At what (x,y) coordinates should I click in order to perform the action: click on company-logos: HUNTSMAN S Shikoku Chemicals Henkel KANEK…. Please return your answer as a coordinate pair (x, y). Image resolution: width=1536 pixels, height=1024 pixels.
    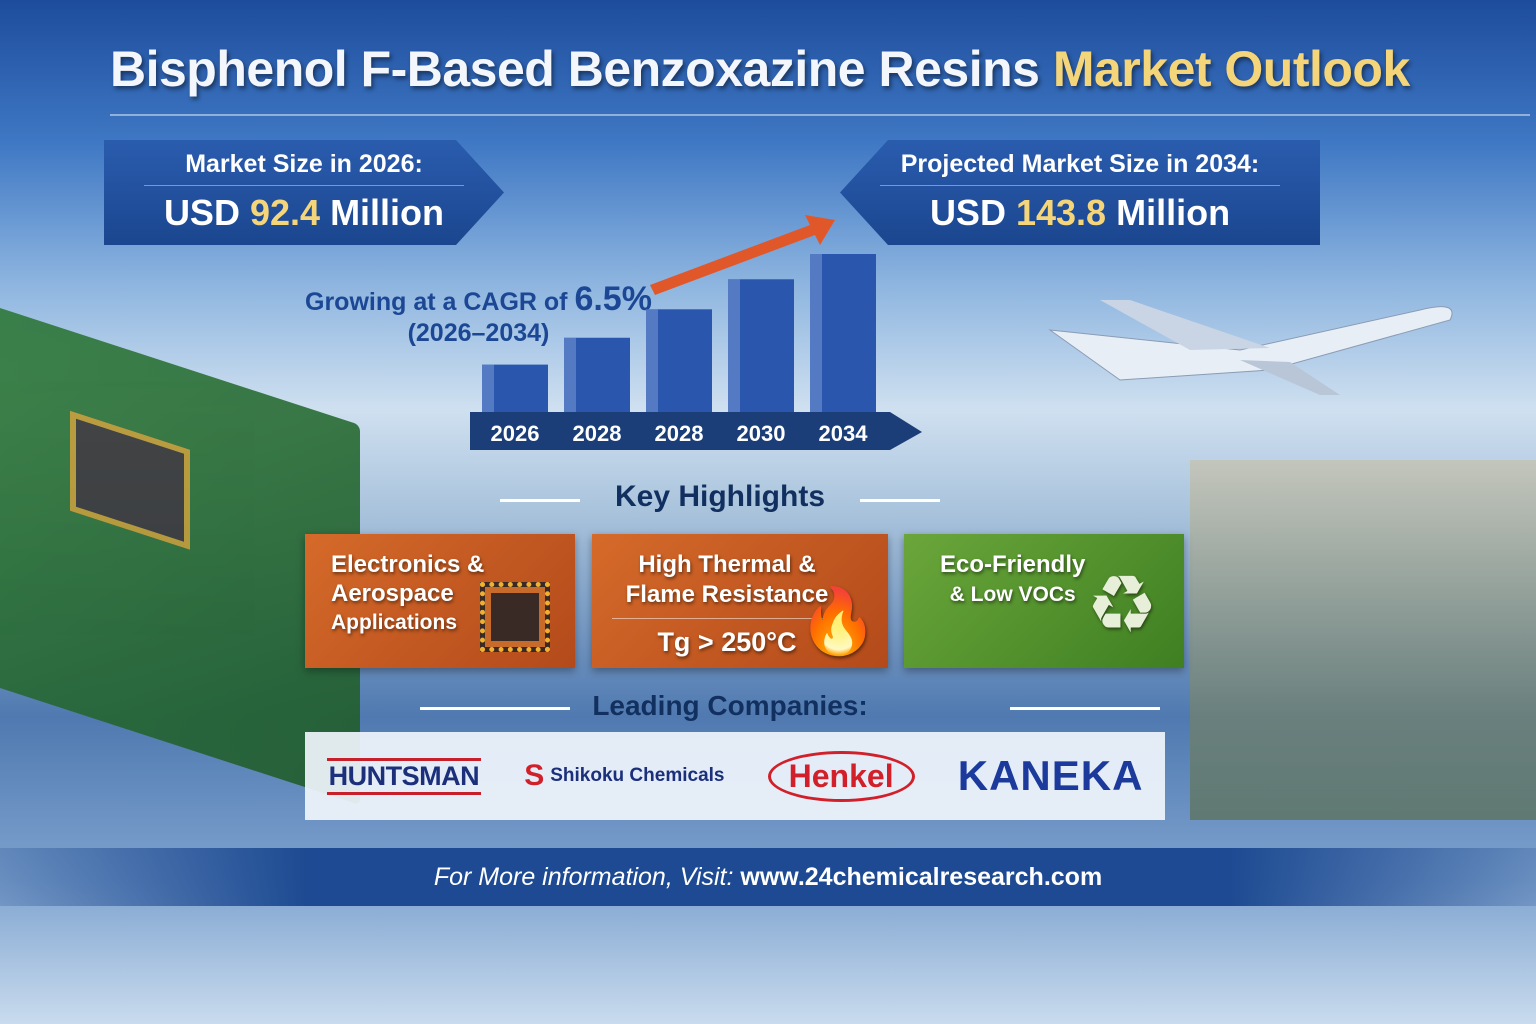
    Looking at the image, I should click on (735, 776).